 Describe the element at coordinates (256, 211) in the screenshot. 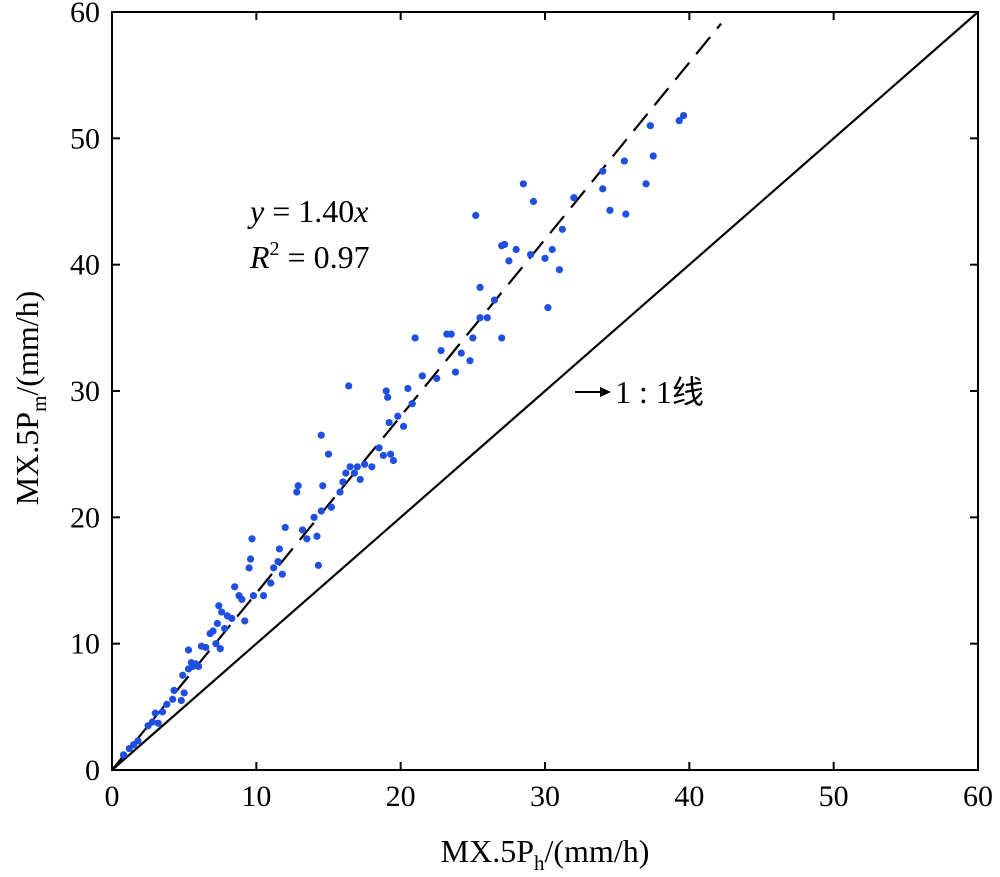

I see `equation-var-y: y` at that location.